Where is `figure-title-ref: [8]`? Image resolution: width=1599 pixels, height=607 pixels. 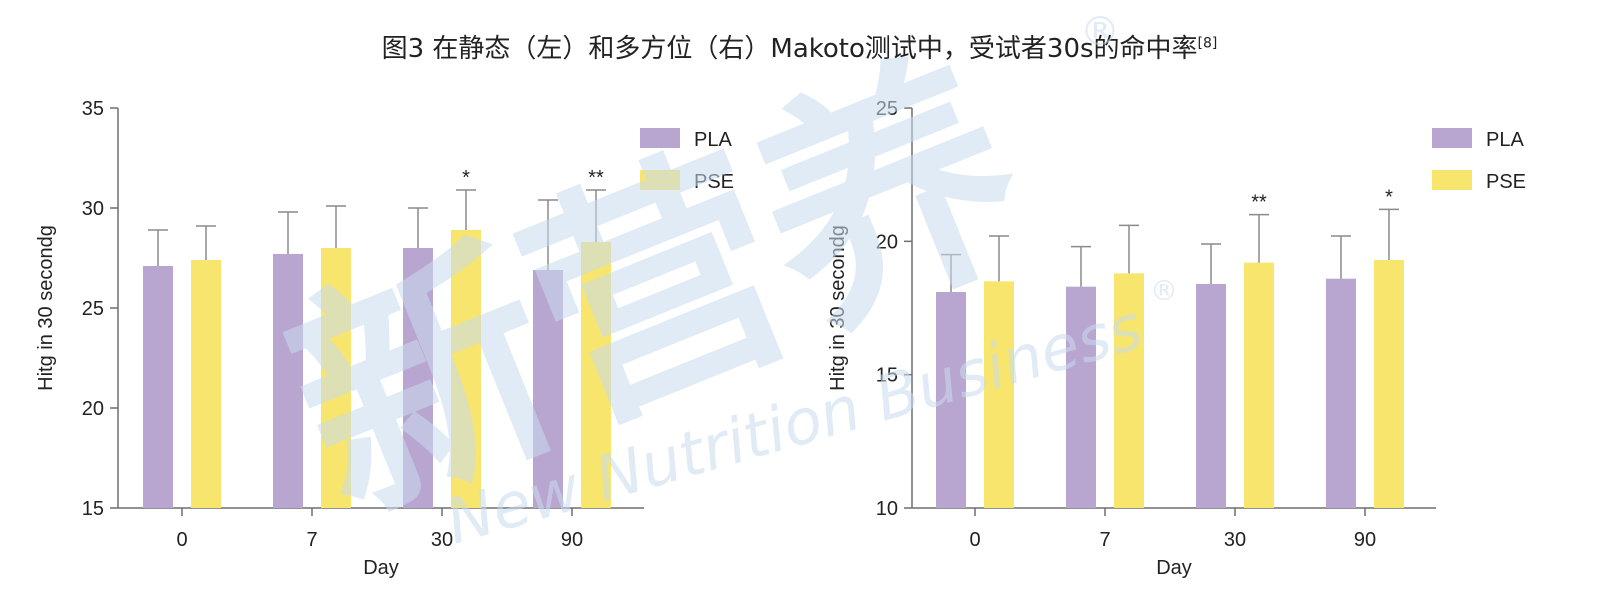
figure-title-ref: [8] is located at coordinates (1207, 43).